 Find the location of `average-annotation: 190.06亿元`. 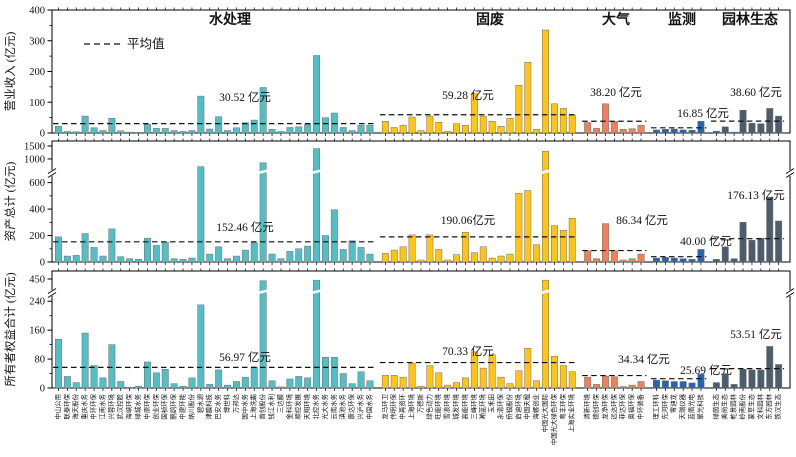

average-annotation: 190.06亿元 is located at coordinates (468, 220).